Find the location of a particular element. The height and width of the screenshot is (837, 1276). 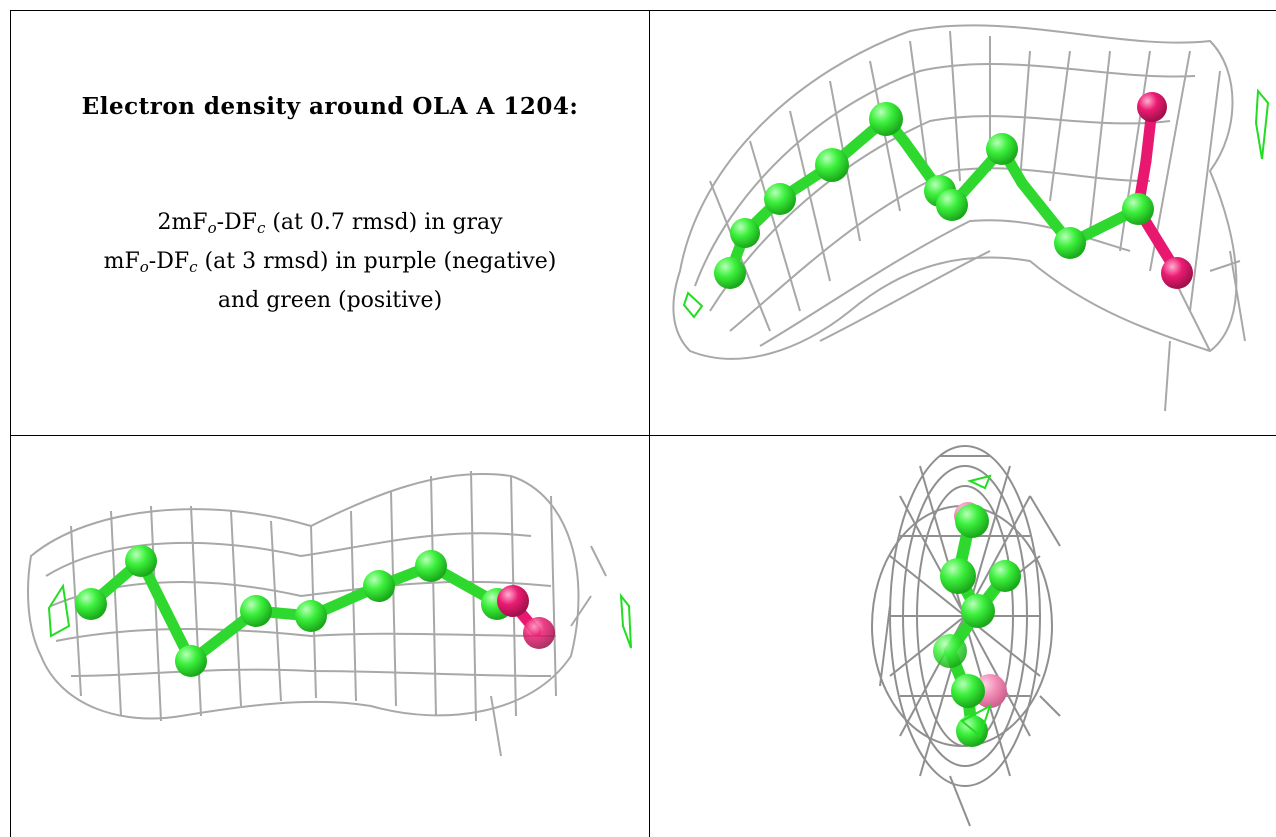

legend-line-2fofc: 2mFo-DFc (at 0.7 rmsd) in gray is located at coordinates (330, 222).